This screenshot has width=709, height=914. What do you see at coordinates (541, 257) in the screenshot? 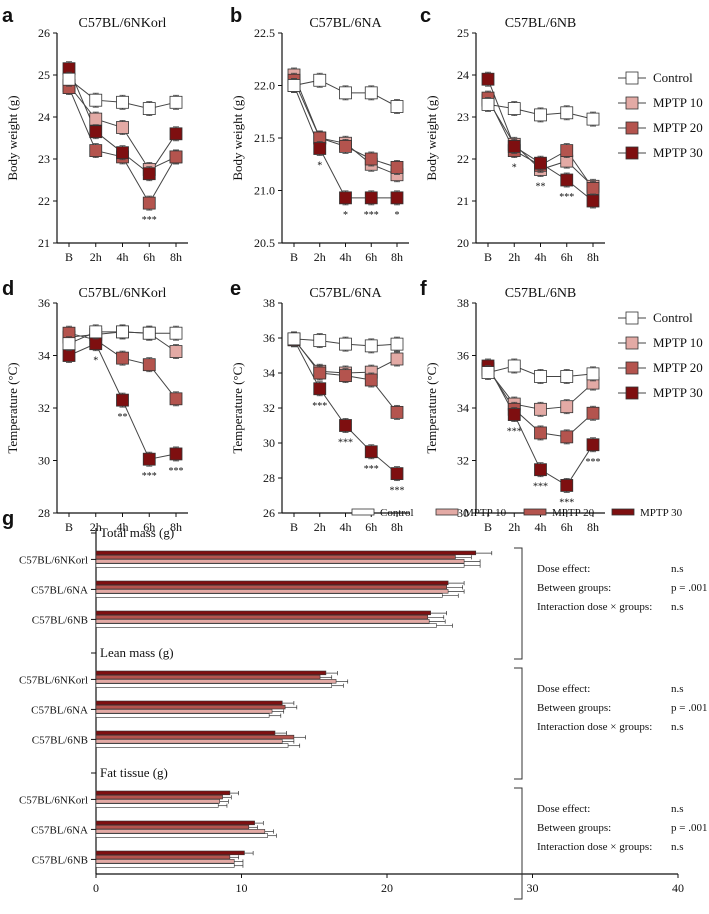
I see `x-tick-label: 4h` at bounding box center [541, 257].